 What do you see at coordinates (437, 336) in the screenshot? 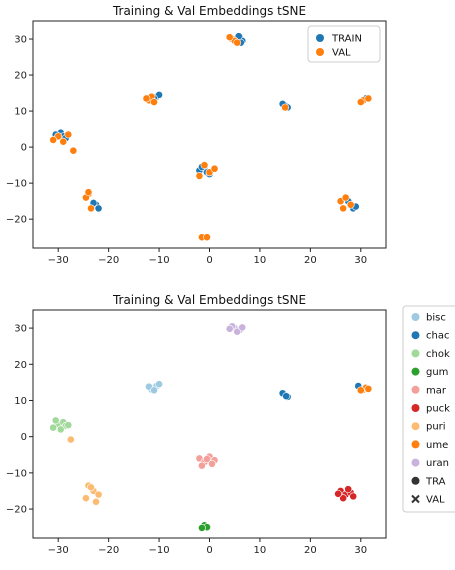
I see `legend-label: chac` at bounding box center [437, 336].